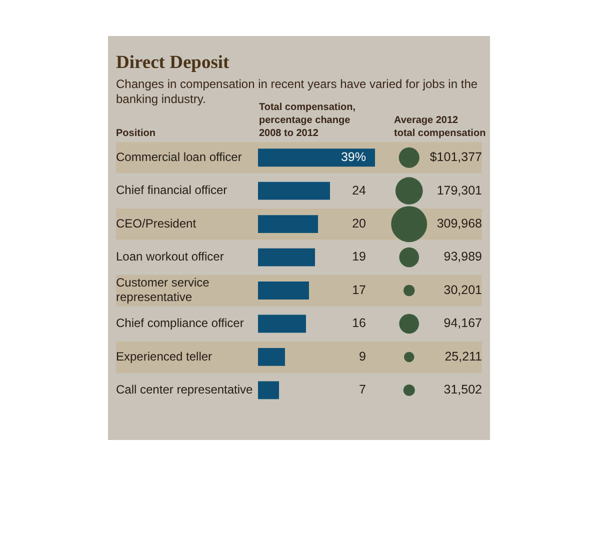 This screenshot has height=534, width=598. I want to click on data-label: 94,167, so click(463, 323).